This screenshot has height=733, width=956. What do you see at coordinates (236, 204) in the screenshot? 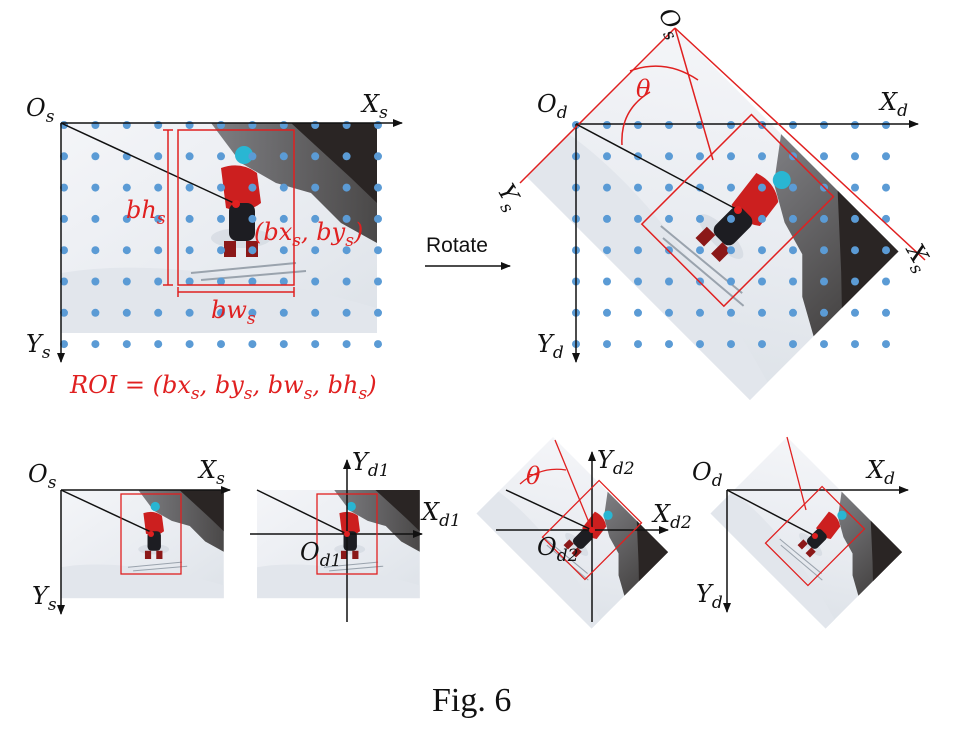
I see `roi-center-point` at bounding box center [236, 204].